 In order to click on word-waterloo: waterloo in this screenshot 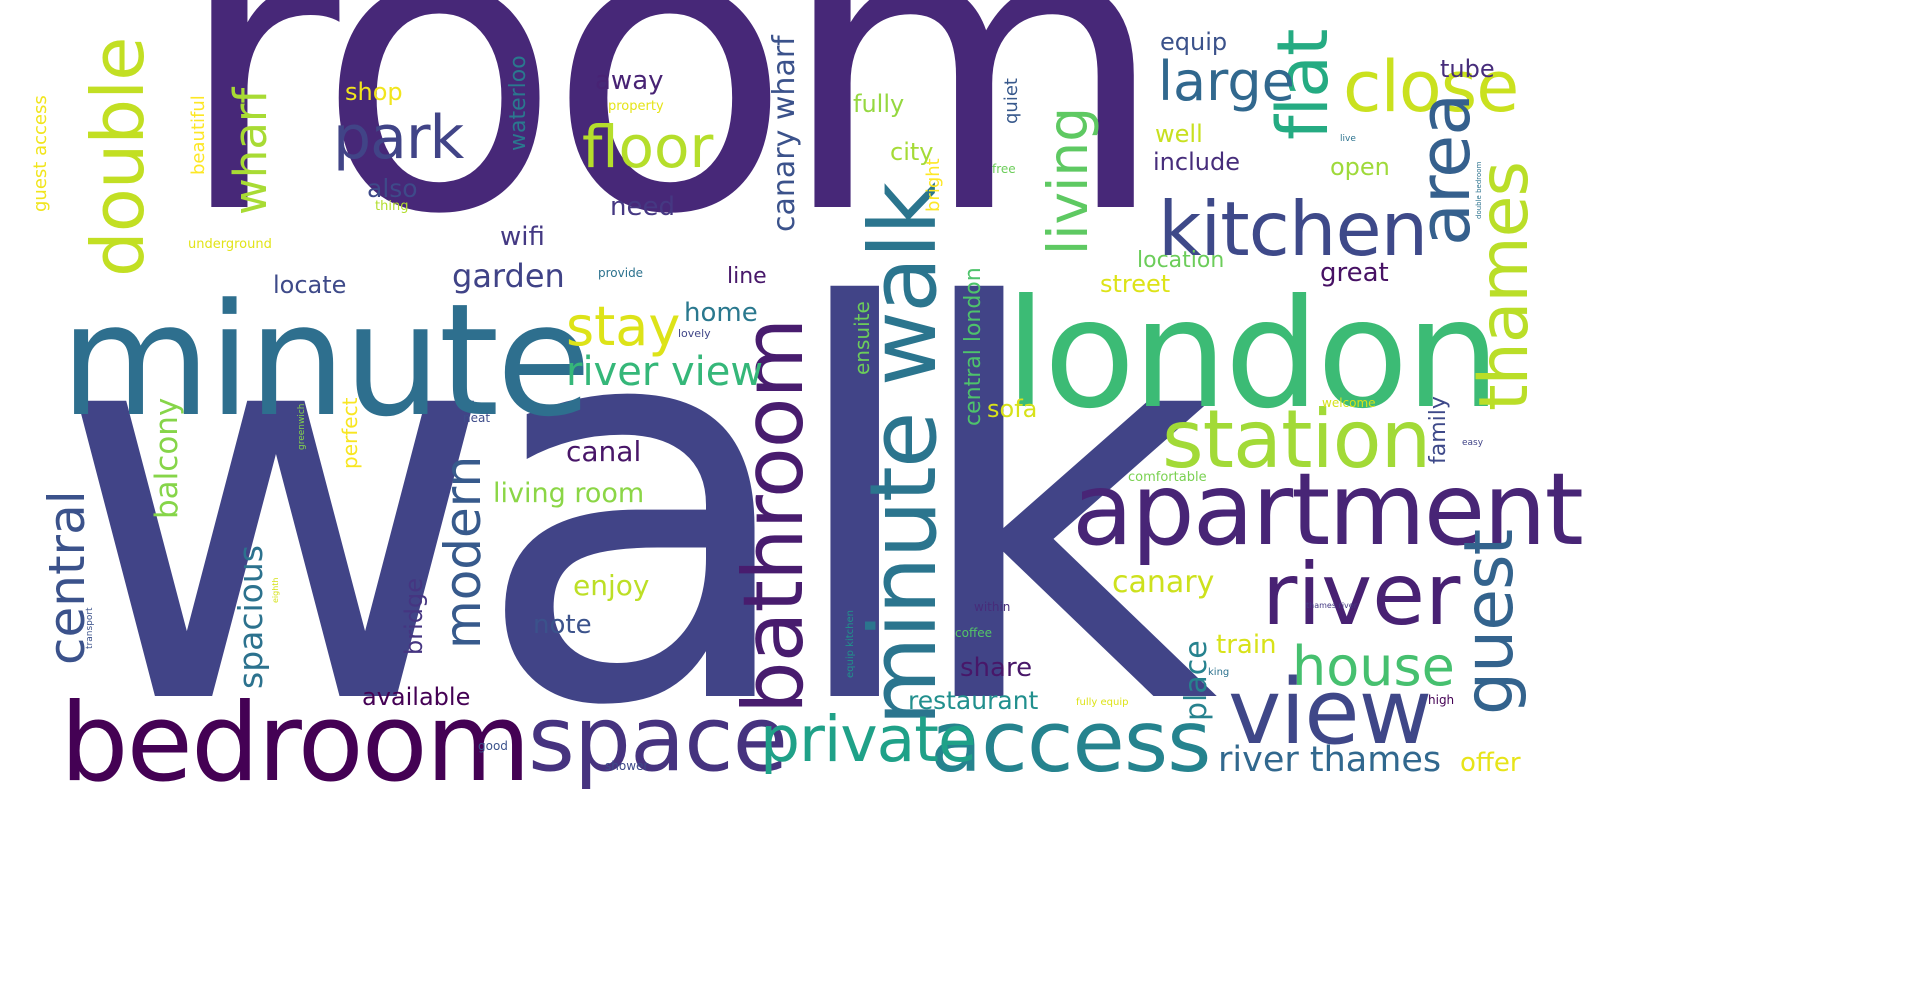, I will do `click(518, 103)`.